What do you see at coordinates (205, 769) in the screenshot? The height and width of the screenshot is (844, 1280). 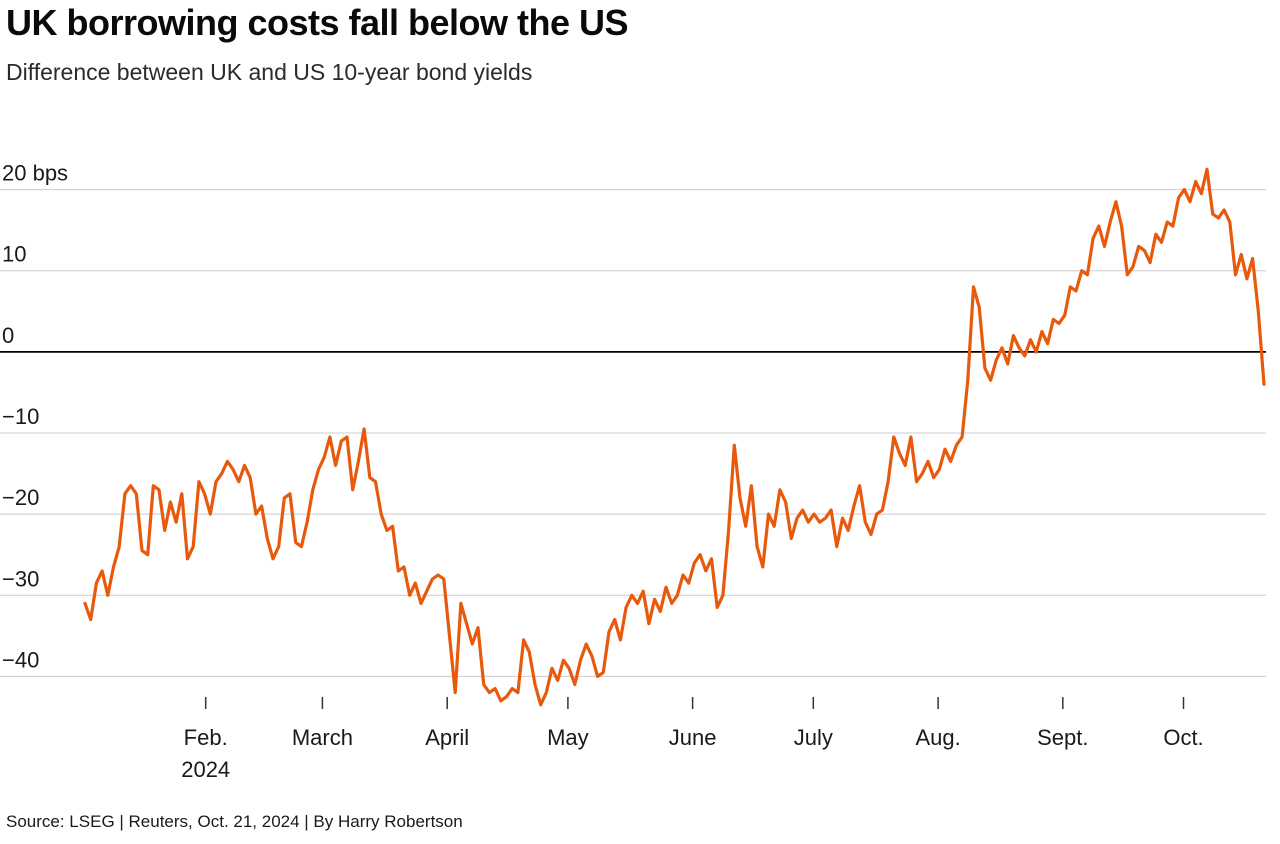 I see `x-axis-year-label: 2024` at bounding box center [205, 769].